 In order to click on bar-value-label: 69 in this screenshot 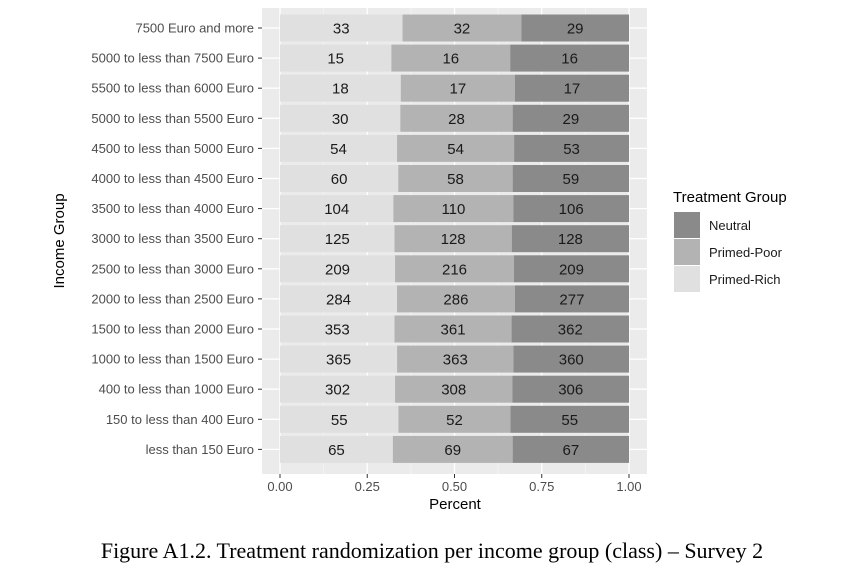, I will do `click(452, 450)`.